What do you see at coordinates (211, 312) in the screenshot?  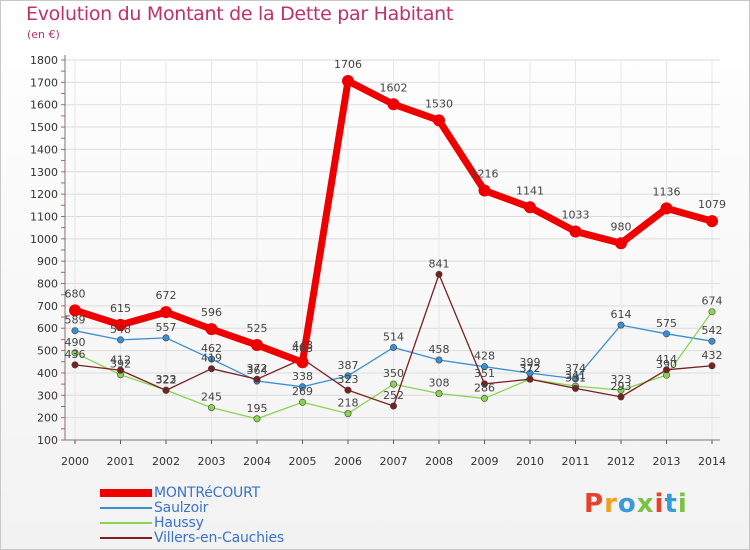 I see `data-label: 596` at bounding box center [211, 312].